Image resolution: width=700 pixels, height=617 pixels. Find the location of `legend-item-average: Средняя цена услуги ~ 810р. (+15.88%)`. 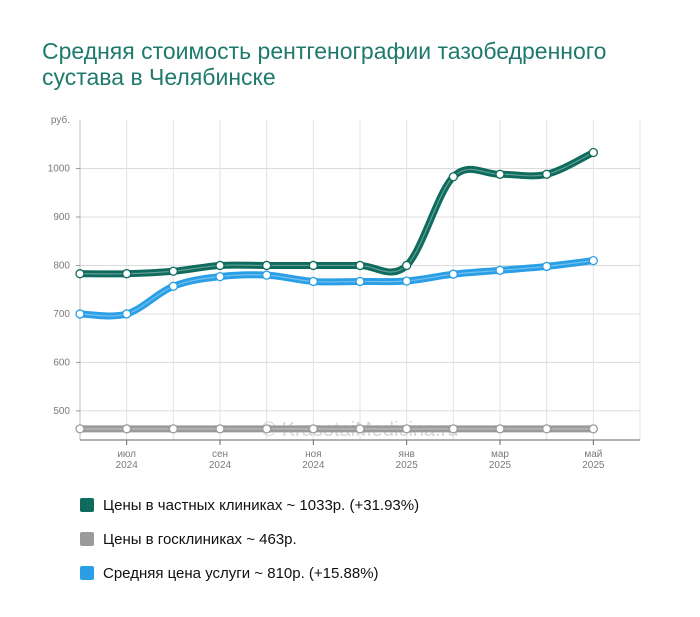

legend-item-average: Средняя цена услуги ~ 810р. (+15.88%) is located at coordinates (249, 573).